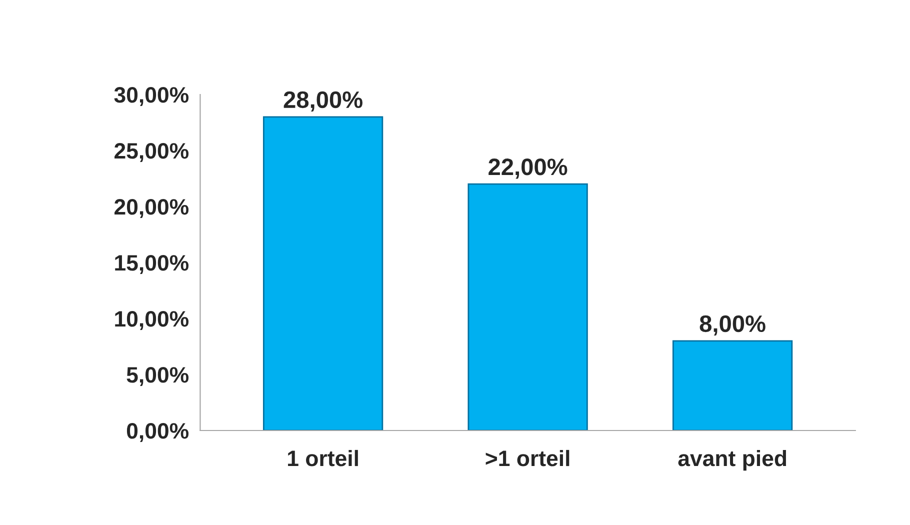  I want to click on y-tick-label: 5,00%, so click(157, 376).